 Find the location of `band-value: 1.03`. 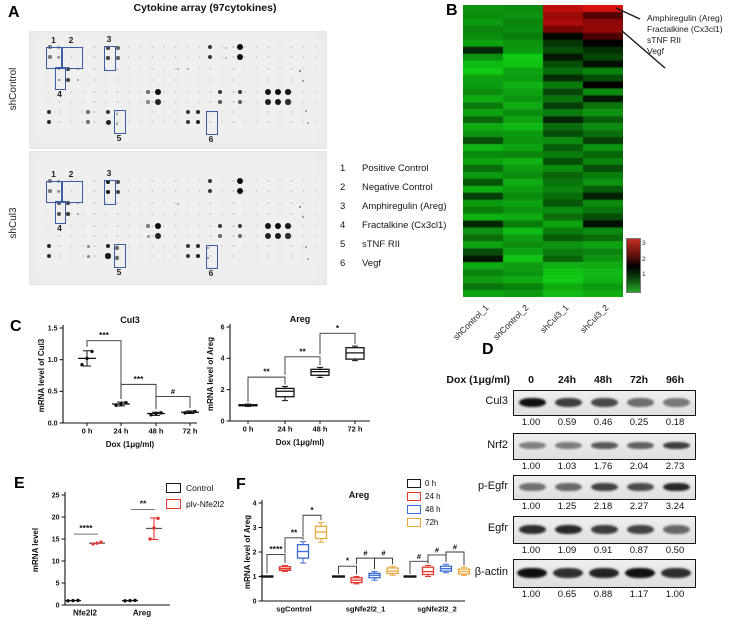

band-value: 1.03 is located at coordinates (567, 466).